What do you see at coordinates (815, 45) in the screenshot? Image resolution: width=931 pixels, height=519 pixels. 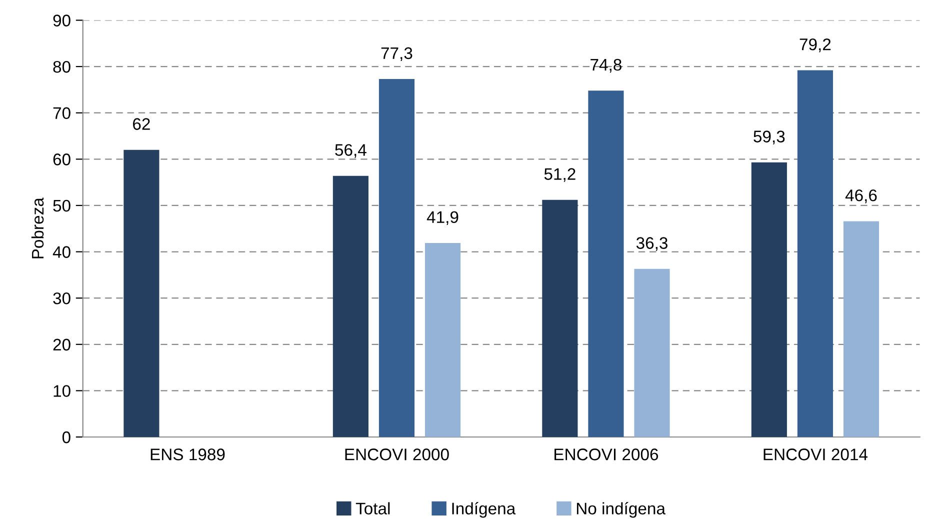 I see `data-label: 79,2` at bounding box center [815, 45].